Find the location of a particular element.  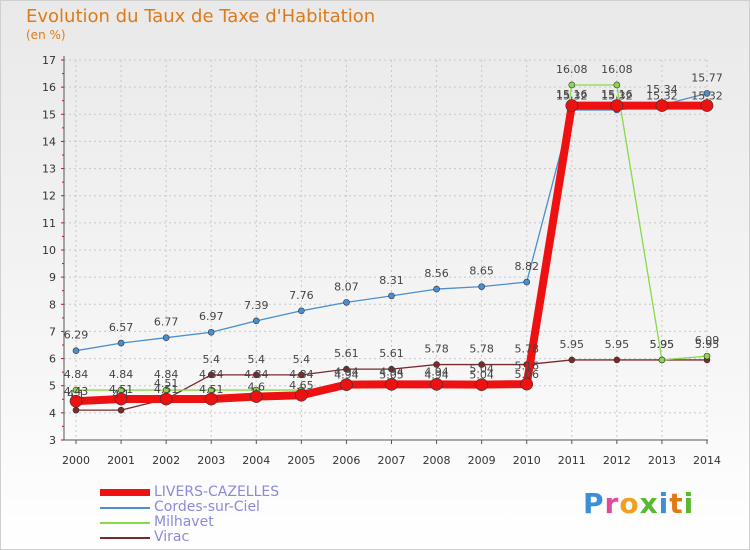

x-tick-label: 2003 is located at coordinates (211, 460).